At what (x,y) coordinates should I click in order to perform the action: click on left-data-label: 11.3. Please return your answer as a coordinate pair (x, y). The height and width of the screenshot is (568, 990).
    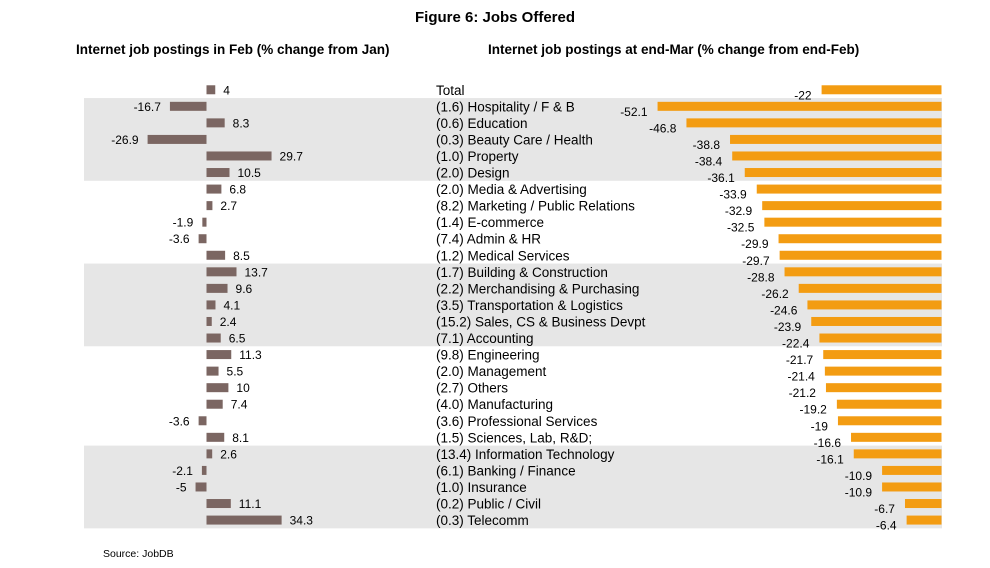
    Looking at the image, I should click on (250, 355).